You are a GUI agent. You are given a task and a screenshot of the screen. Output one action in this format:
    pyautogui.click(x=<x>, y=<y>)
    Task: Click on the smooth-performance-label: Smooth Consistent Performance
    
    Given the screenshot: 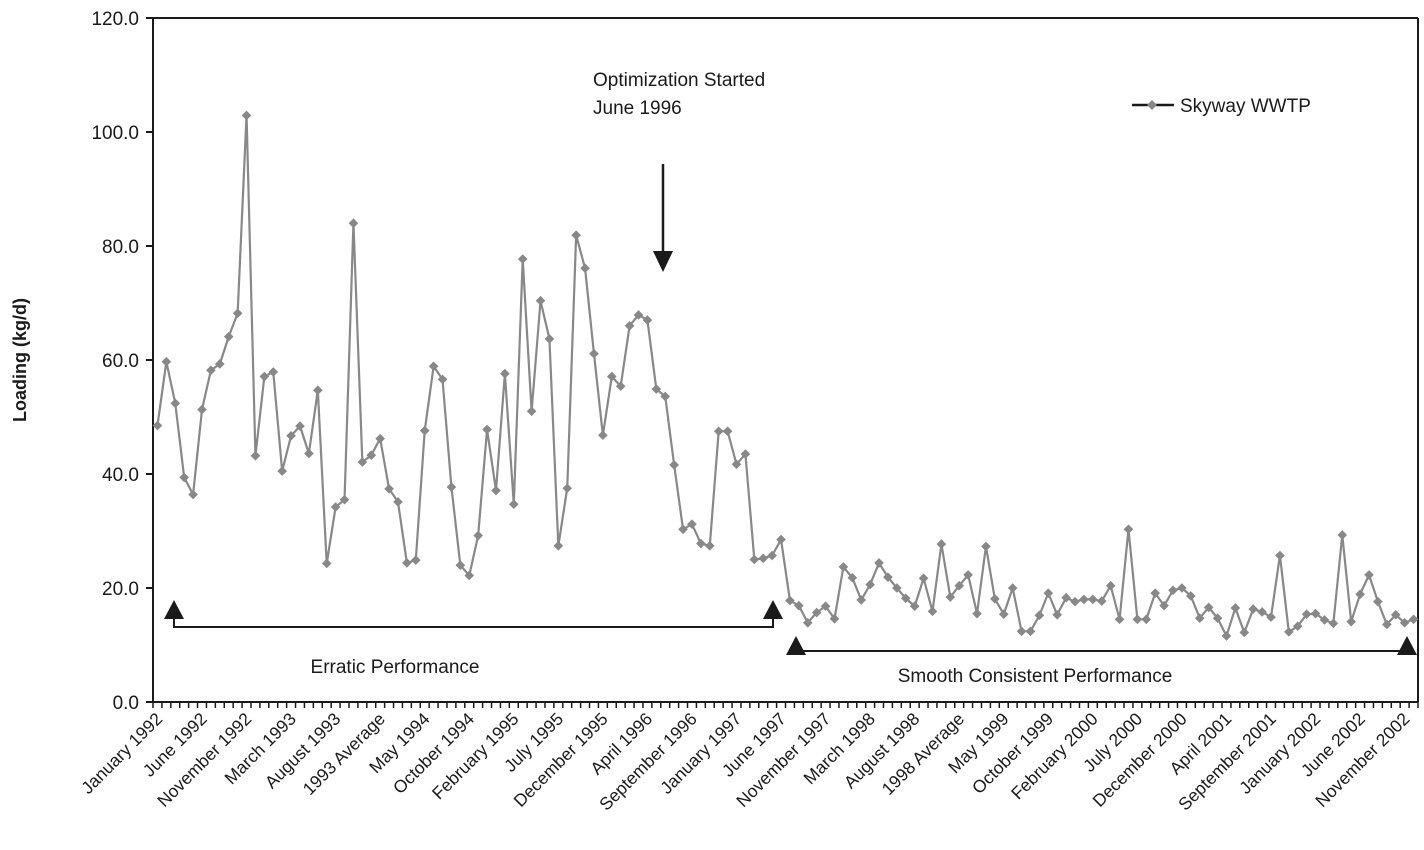 What is the action you would take?
    pyautogui.click(x=1035, y=676)
    